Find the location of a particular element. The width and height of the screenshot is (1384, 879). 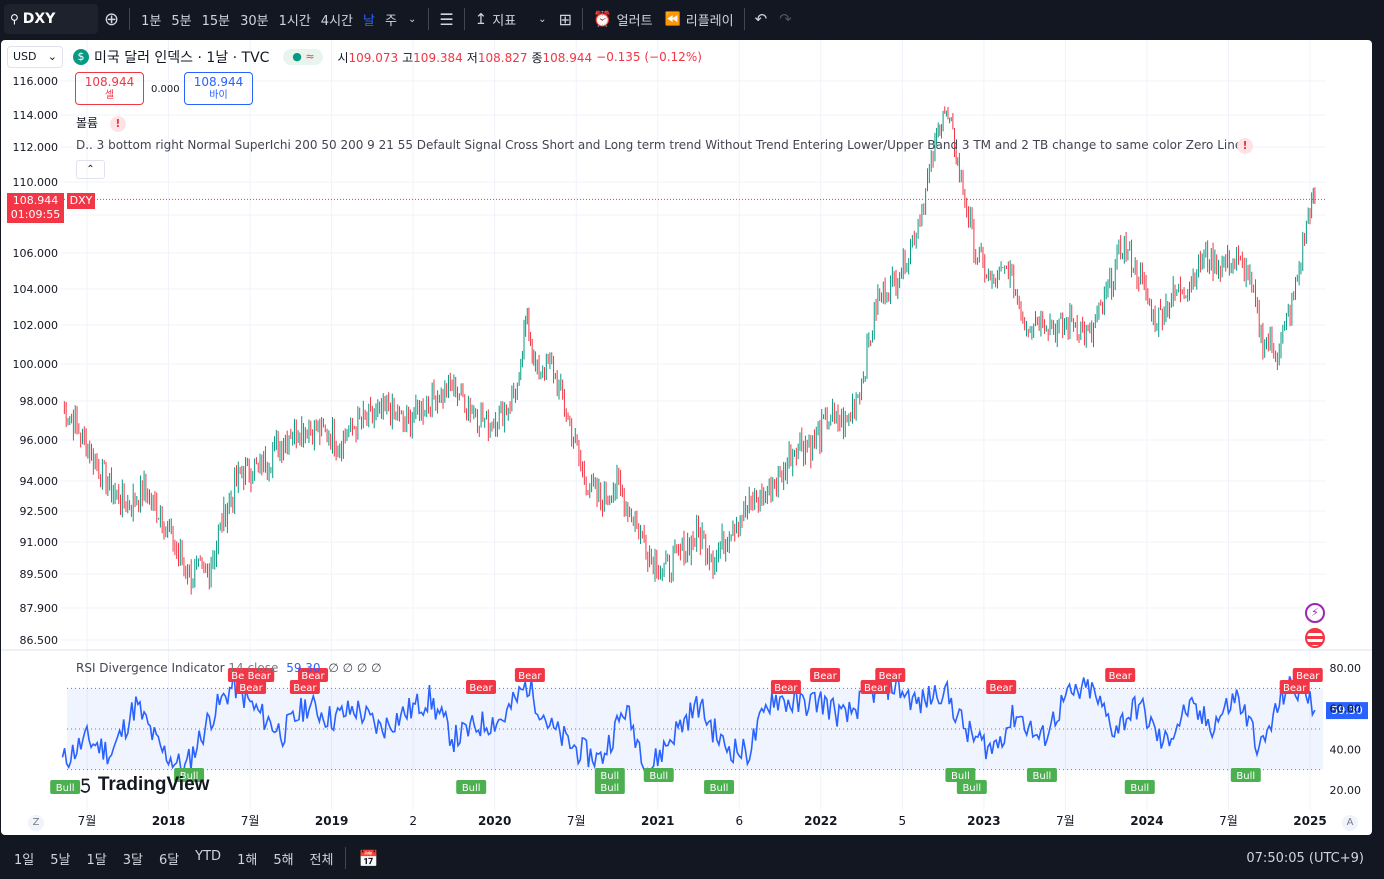

x-tick-label: 7월 is located at coordinates (250, 821).